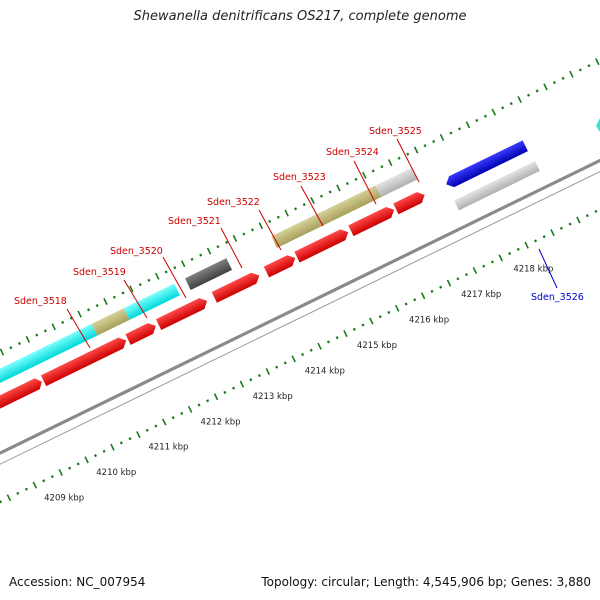 The image size is (600, 600). What do you see at coordinates (533, 270) in the screenshot?
I see `kbp-label: 4218 kbp` at bounding box center [533, 270].